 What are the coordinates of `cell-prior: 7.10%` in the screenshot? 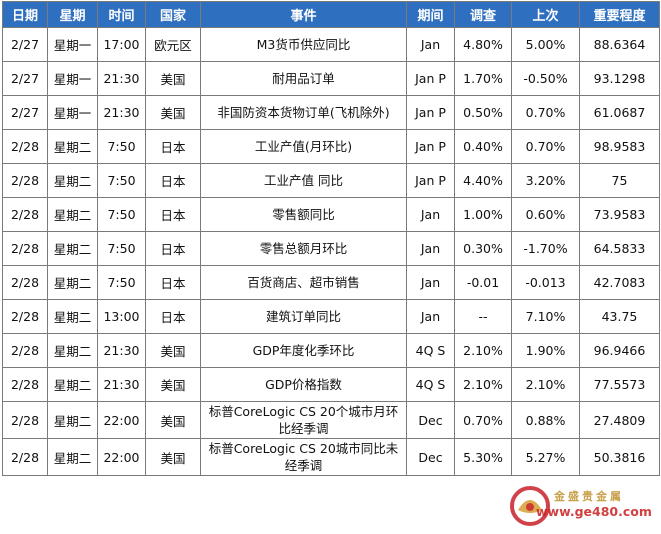 It's located at (545, 316).